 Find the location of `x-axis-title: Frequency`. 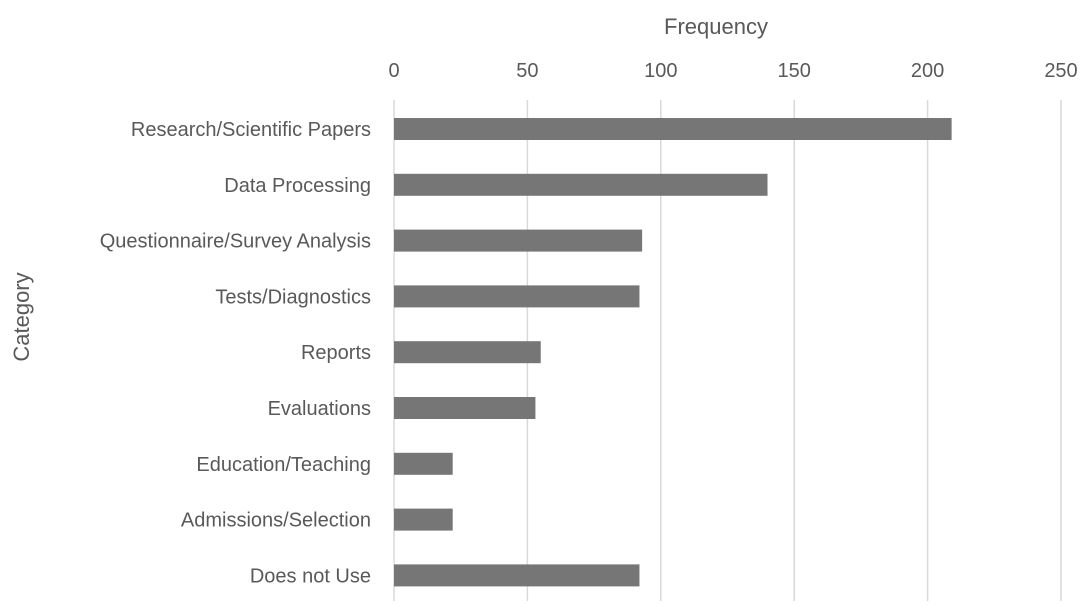

x-axis-title: Frequency is located at coordinates (716, 26).